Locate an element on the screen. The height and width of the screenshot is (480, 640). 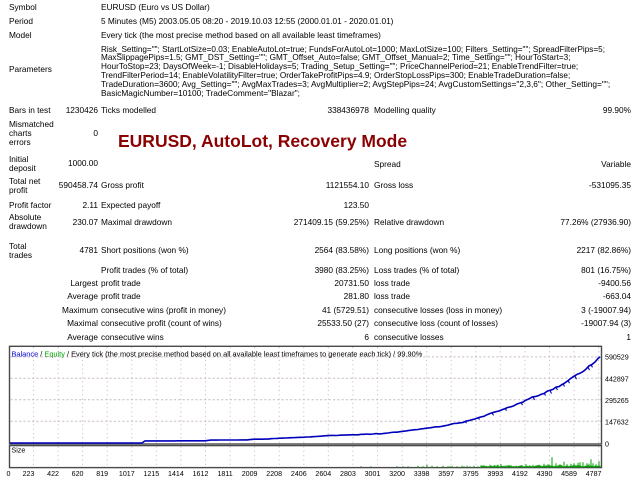
svg-text: 3597 is located at coordinates (446, 474).